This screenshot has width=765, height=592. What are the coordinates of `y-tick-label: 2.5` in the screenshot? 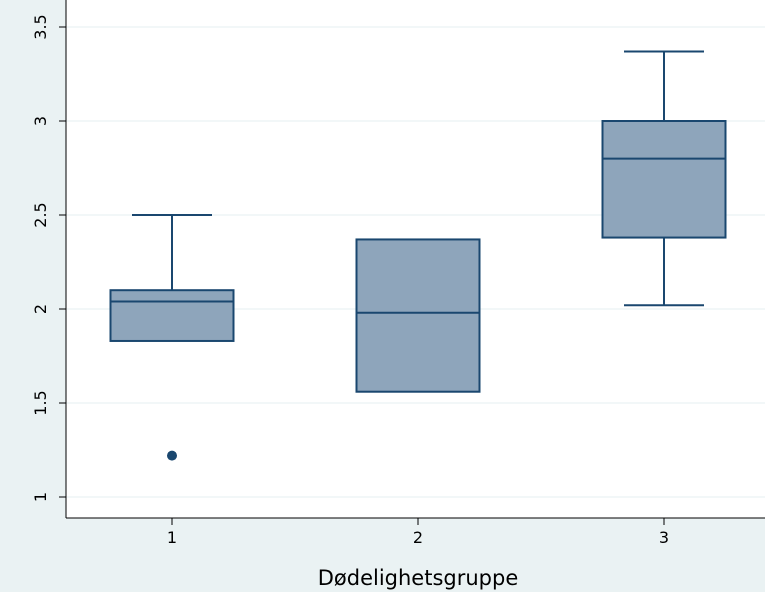 It's located at (40, 214).